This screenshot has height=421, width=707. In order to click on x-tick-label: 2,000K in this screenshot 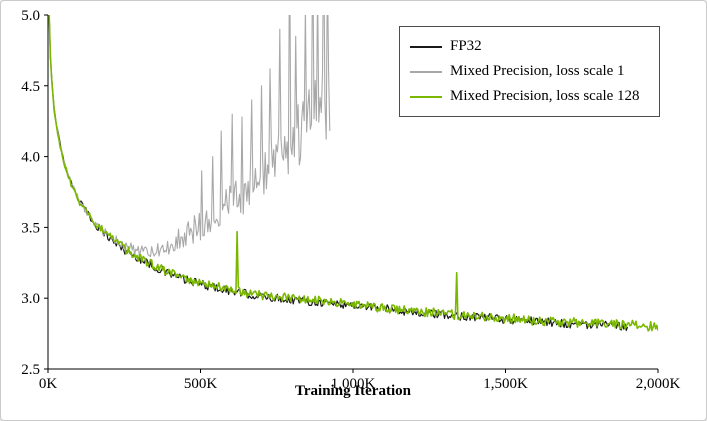, I will do `click(658, 384)`.